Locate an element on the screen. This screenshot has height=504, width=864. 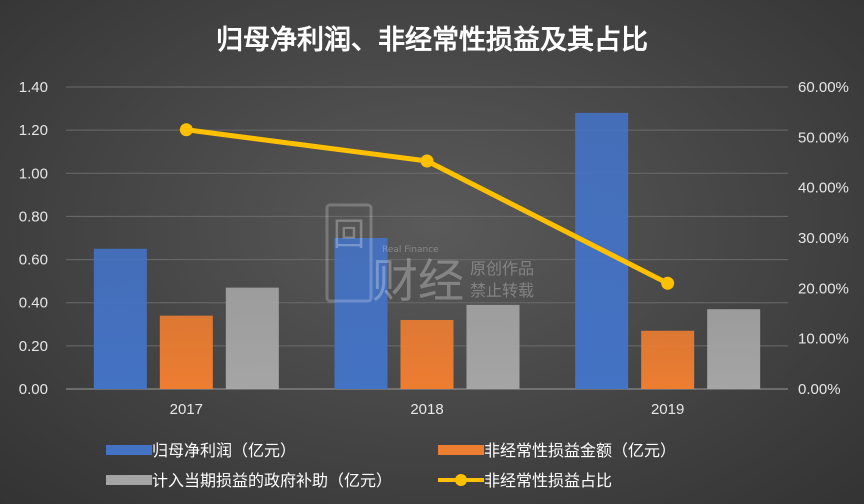
left-tick-label: 0.80 is located at coordinates (33, 216).